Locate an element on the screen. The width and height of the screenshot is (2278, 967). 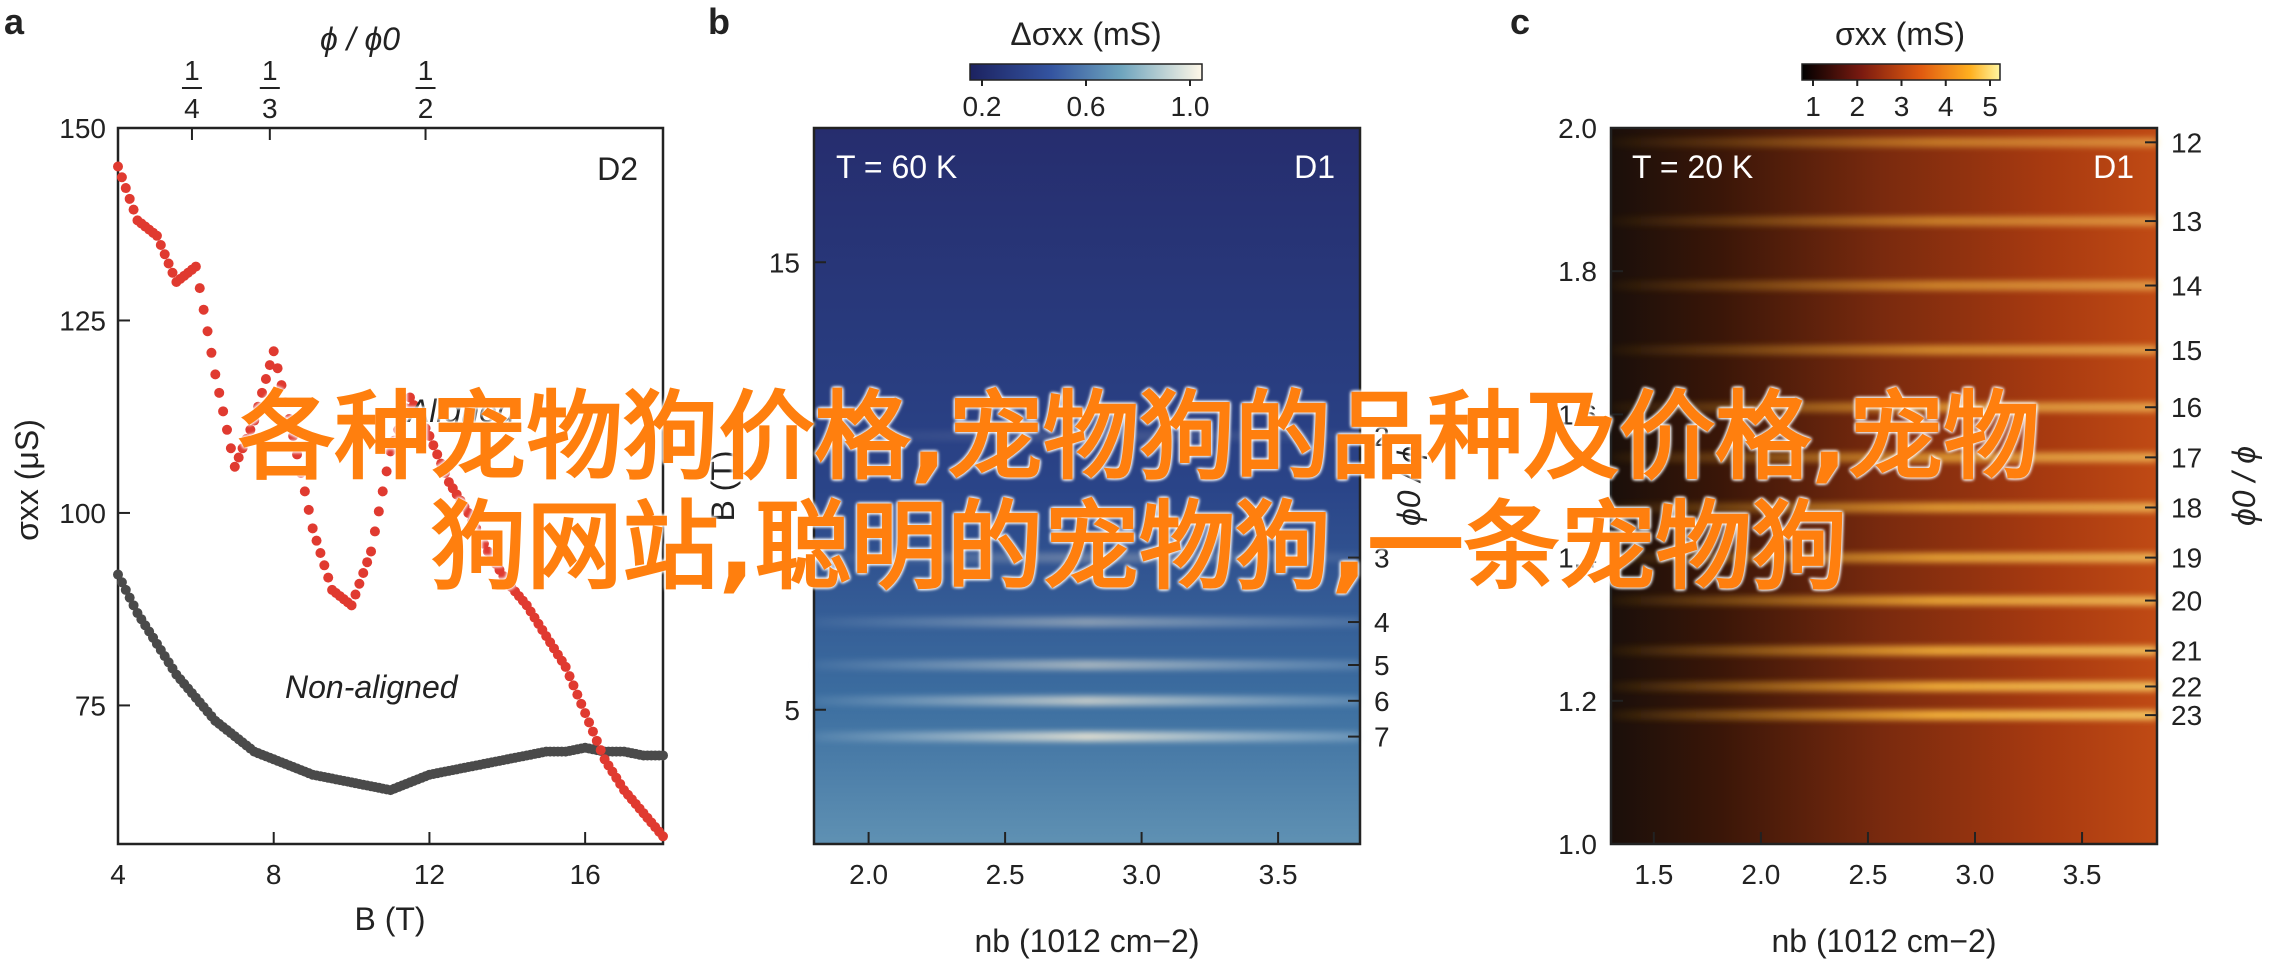
right-tick-label: 19 is located at coordinates (2186, 558).